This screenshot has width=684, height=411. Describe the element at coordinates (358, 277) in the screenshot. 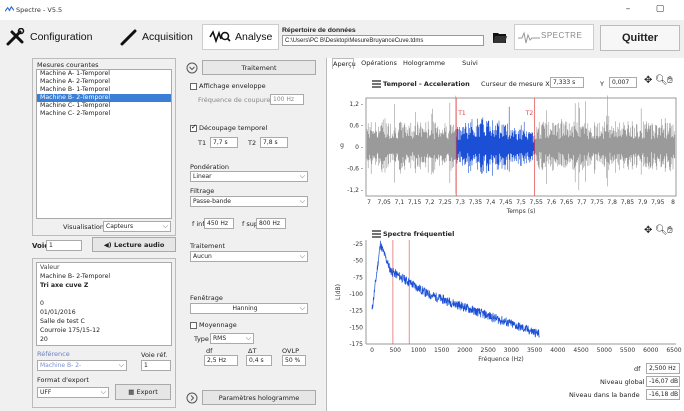

I see `spectrum-ytick: -75` at that location.